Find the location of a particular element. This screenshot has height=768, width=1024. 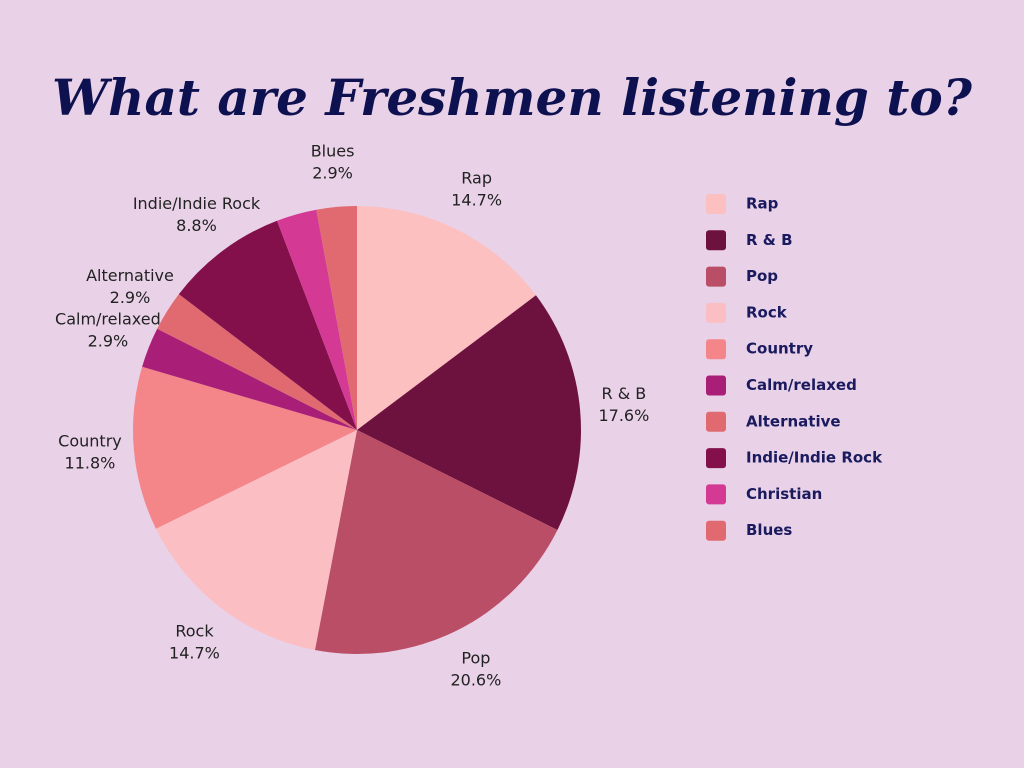

slice-label: R & B is located at coordinates (624, 393).